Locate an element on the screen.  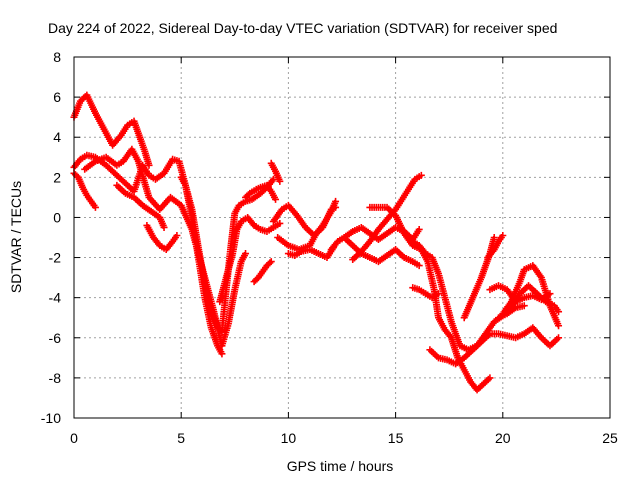
y-tick-label: 6 is located at coordinates (57, 97).